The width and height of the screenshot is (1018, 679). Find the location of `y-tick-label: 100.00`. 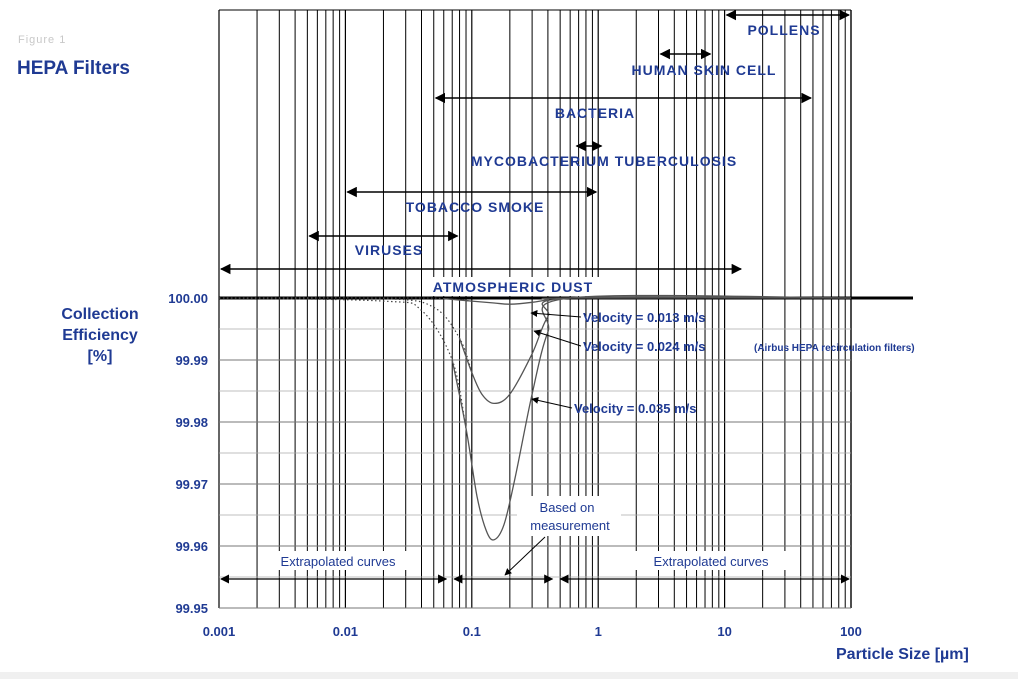

y-tick-label: 100.00 is located at coordinates (188, 298).